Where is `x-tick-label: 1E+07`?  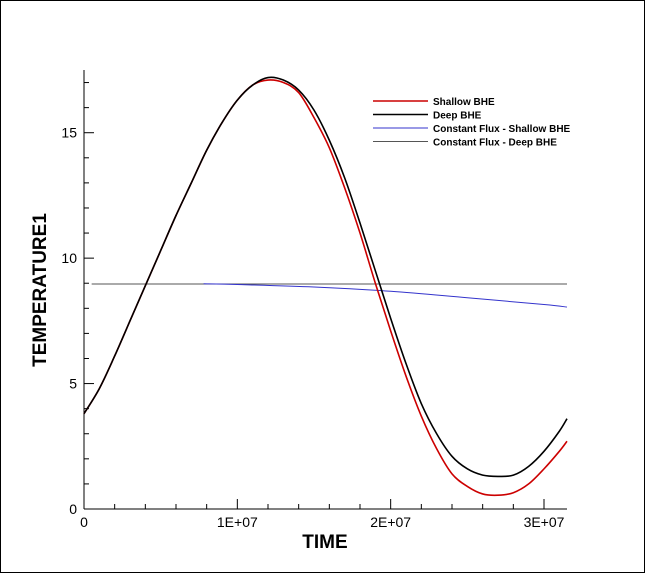 x-tick-label: 1E+07 is located at coordinates (237, 522).